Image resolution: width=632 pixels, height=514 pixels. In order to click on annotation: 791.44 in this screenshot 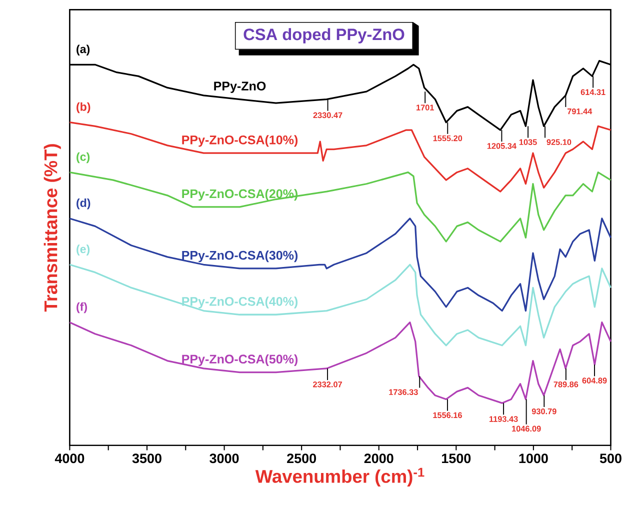, I will do `click(579, 111)`.